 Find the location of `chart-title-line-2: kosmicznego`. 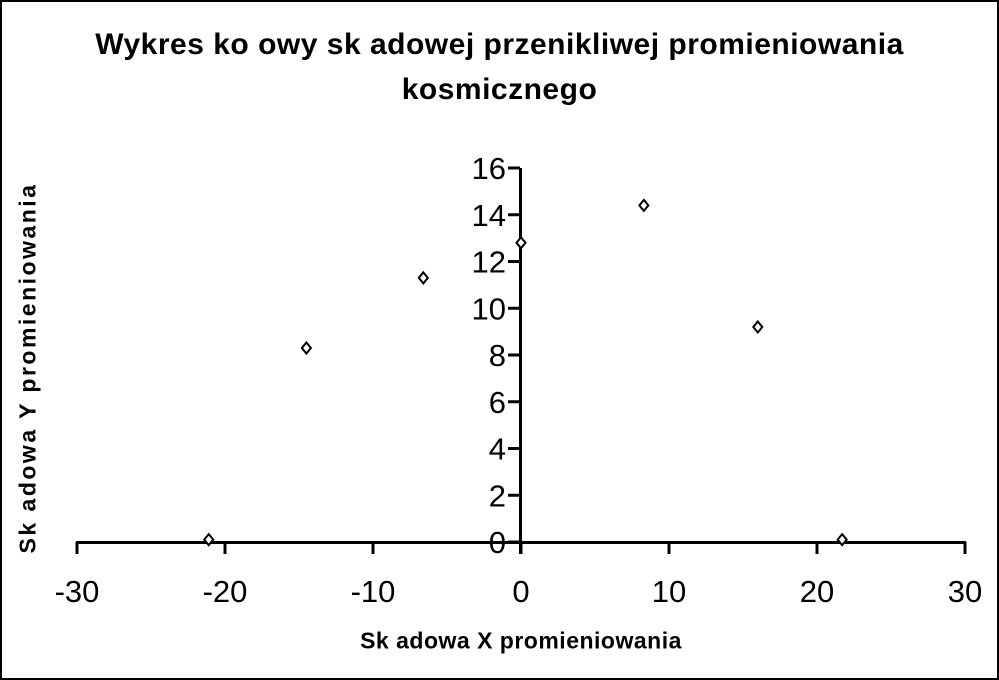

chart-title-line-2: kosmicznego is located at coordinates (499, 89).